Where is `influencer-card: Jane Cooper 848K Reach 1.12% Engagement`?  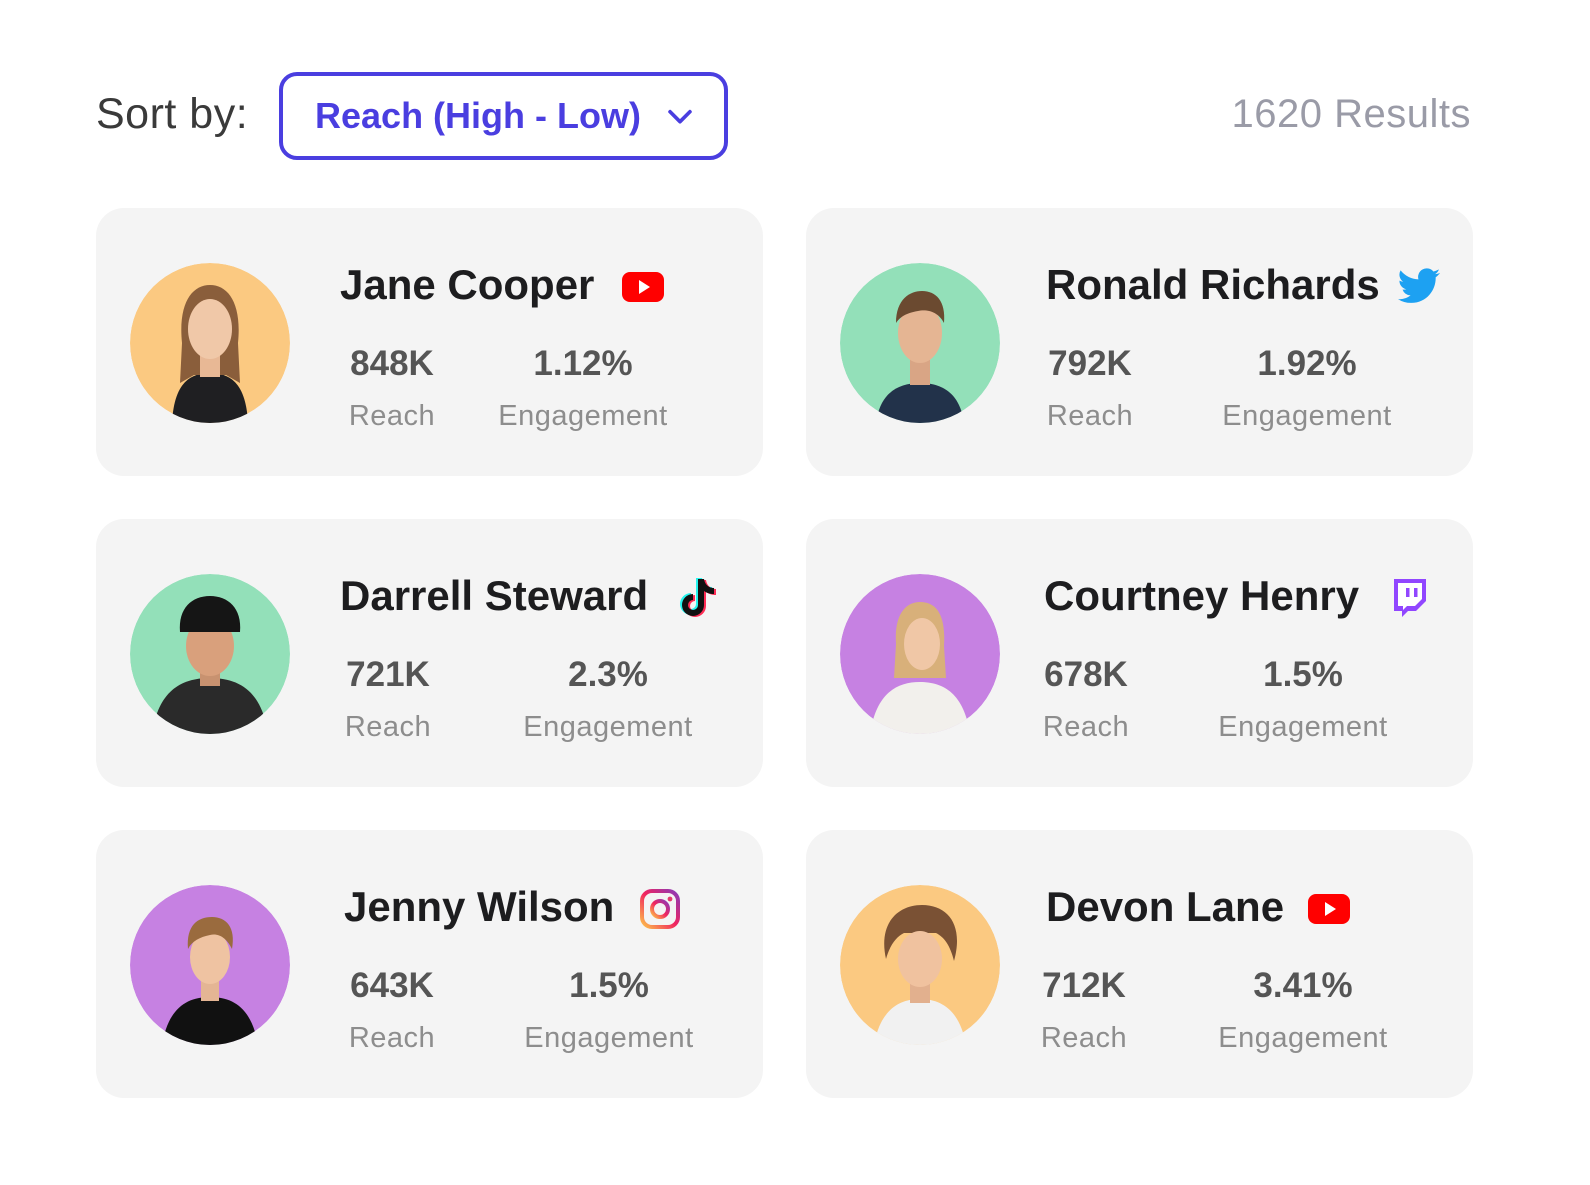
influencer-card: Jane Cooper 848K Reach 1.12% Engagement is located at coordinates (429, 342).